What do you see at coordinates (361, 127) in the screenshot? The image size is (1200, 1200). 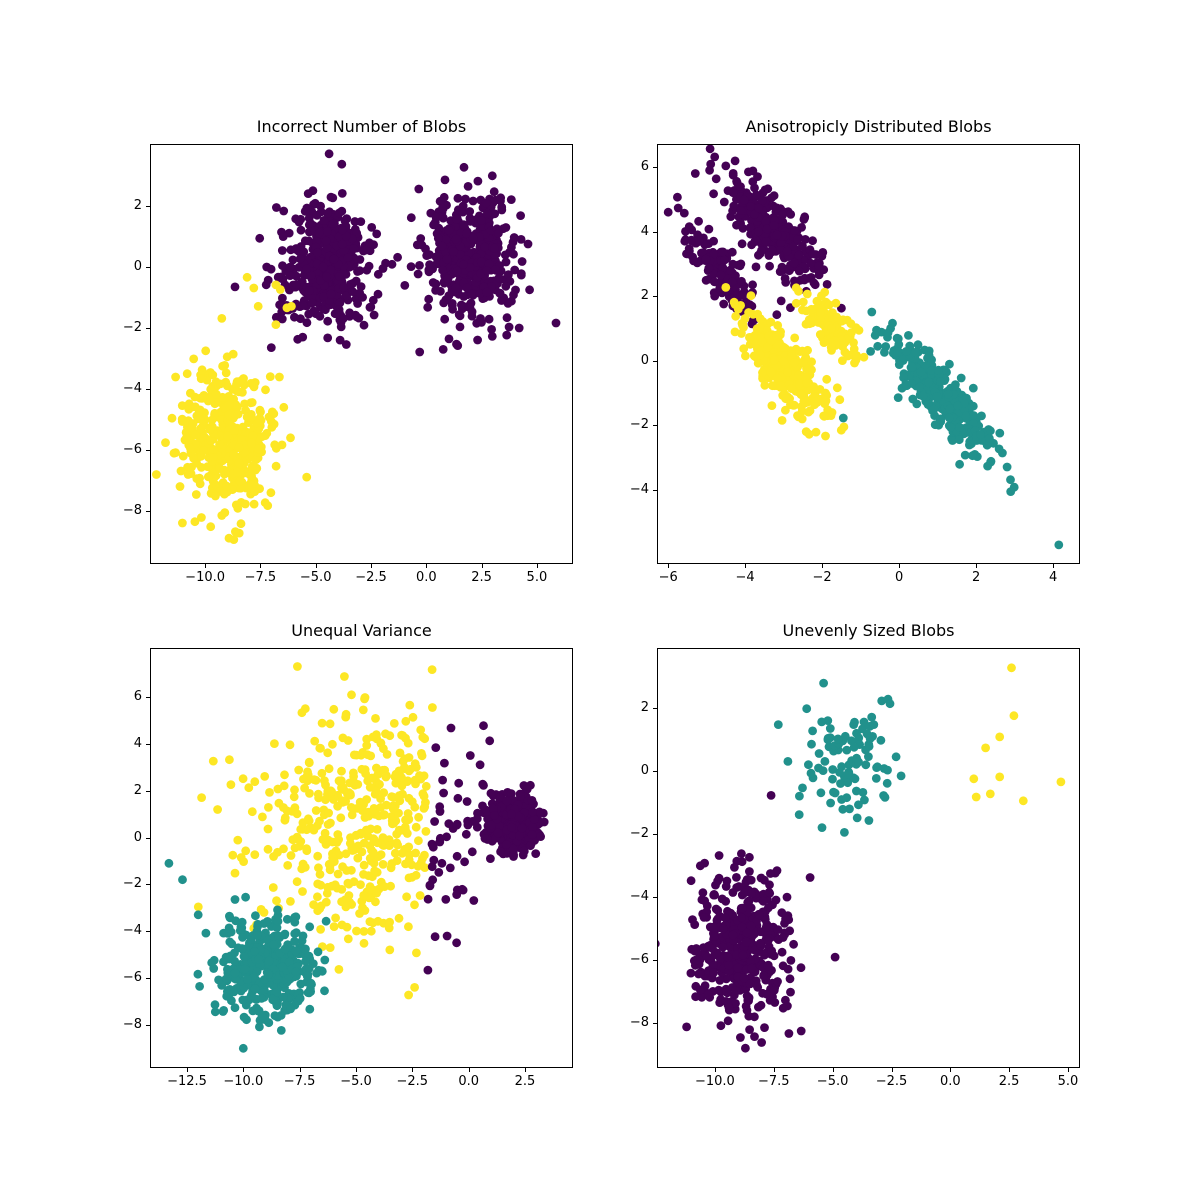 I see `panel-title: Incorrect Number of Blobs` at bounding box center [361, 127].